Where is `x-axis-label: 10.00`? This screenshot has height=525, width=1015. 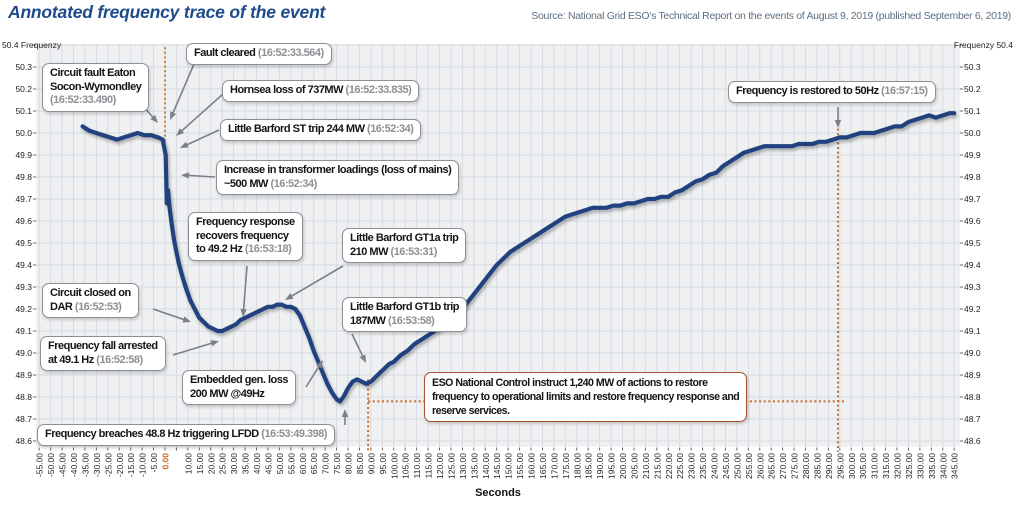 x-axis-label: 10.00 is located at coordinates (188, 464).